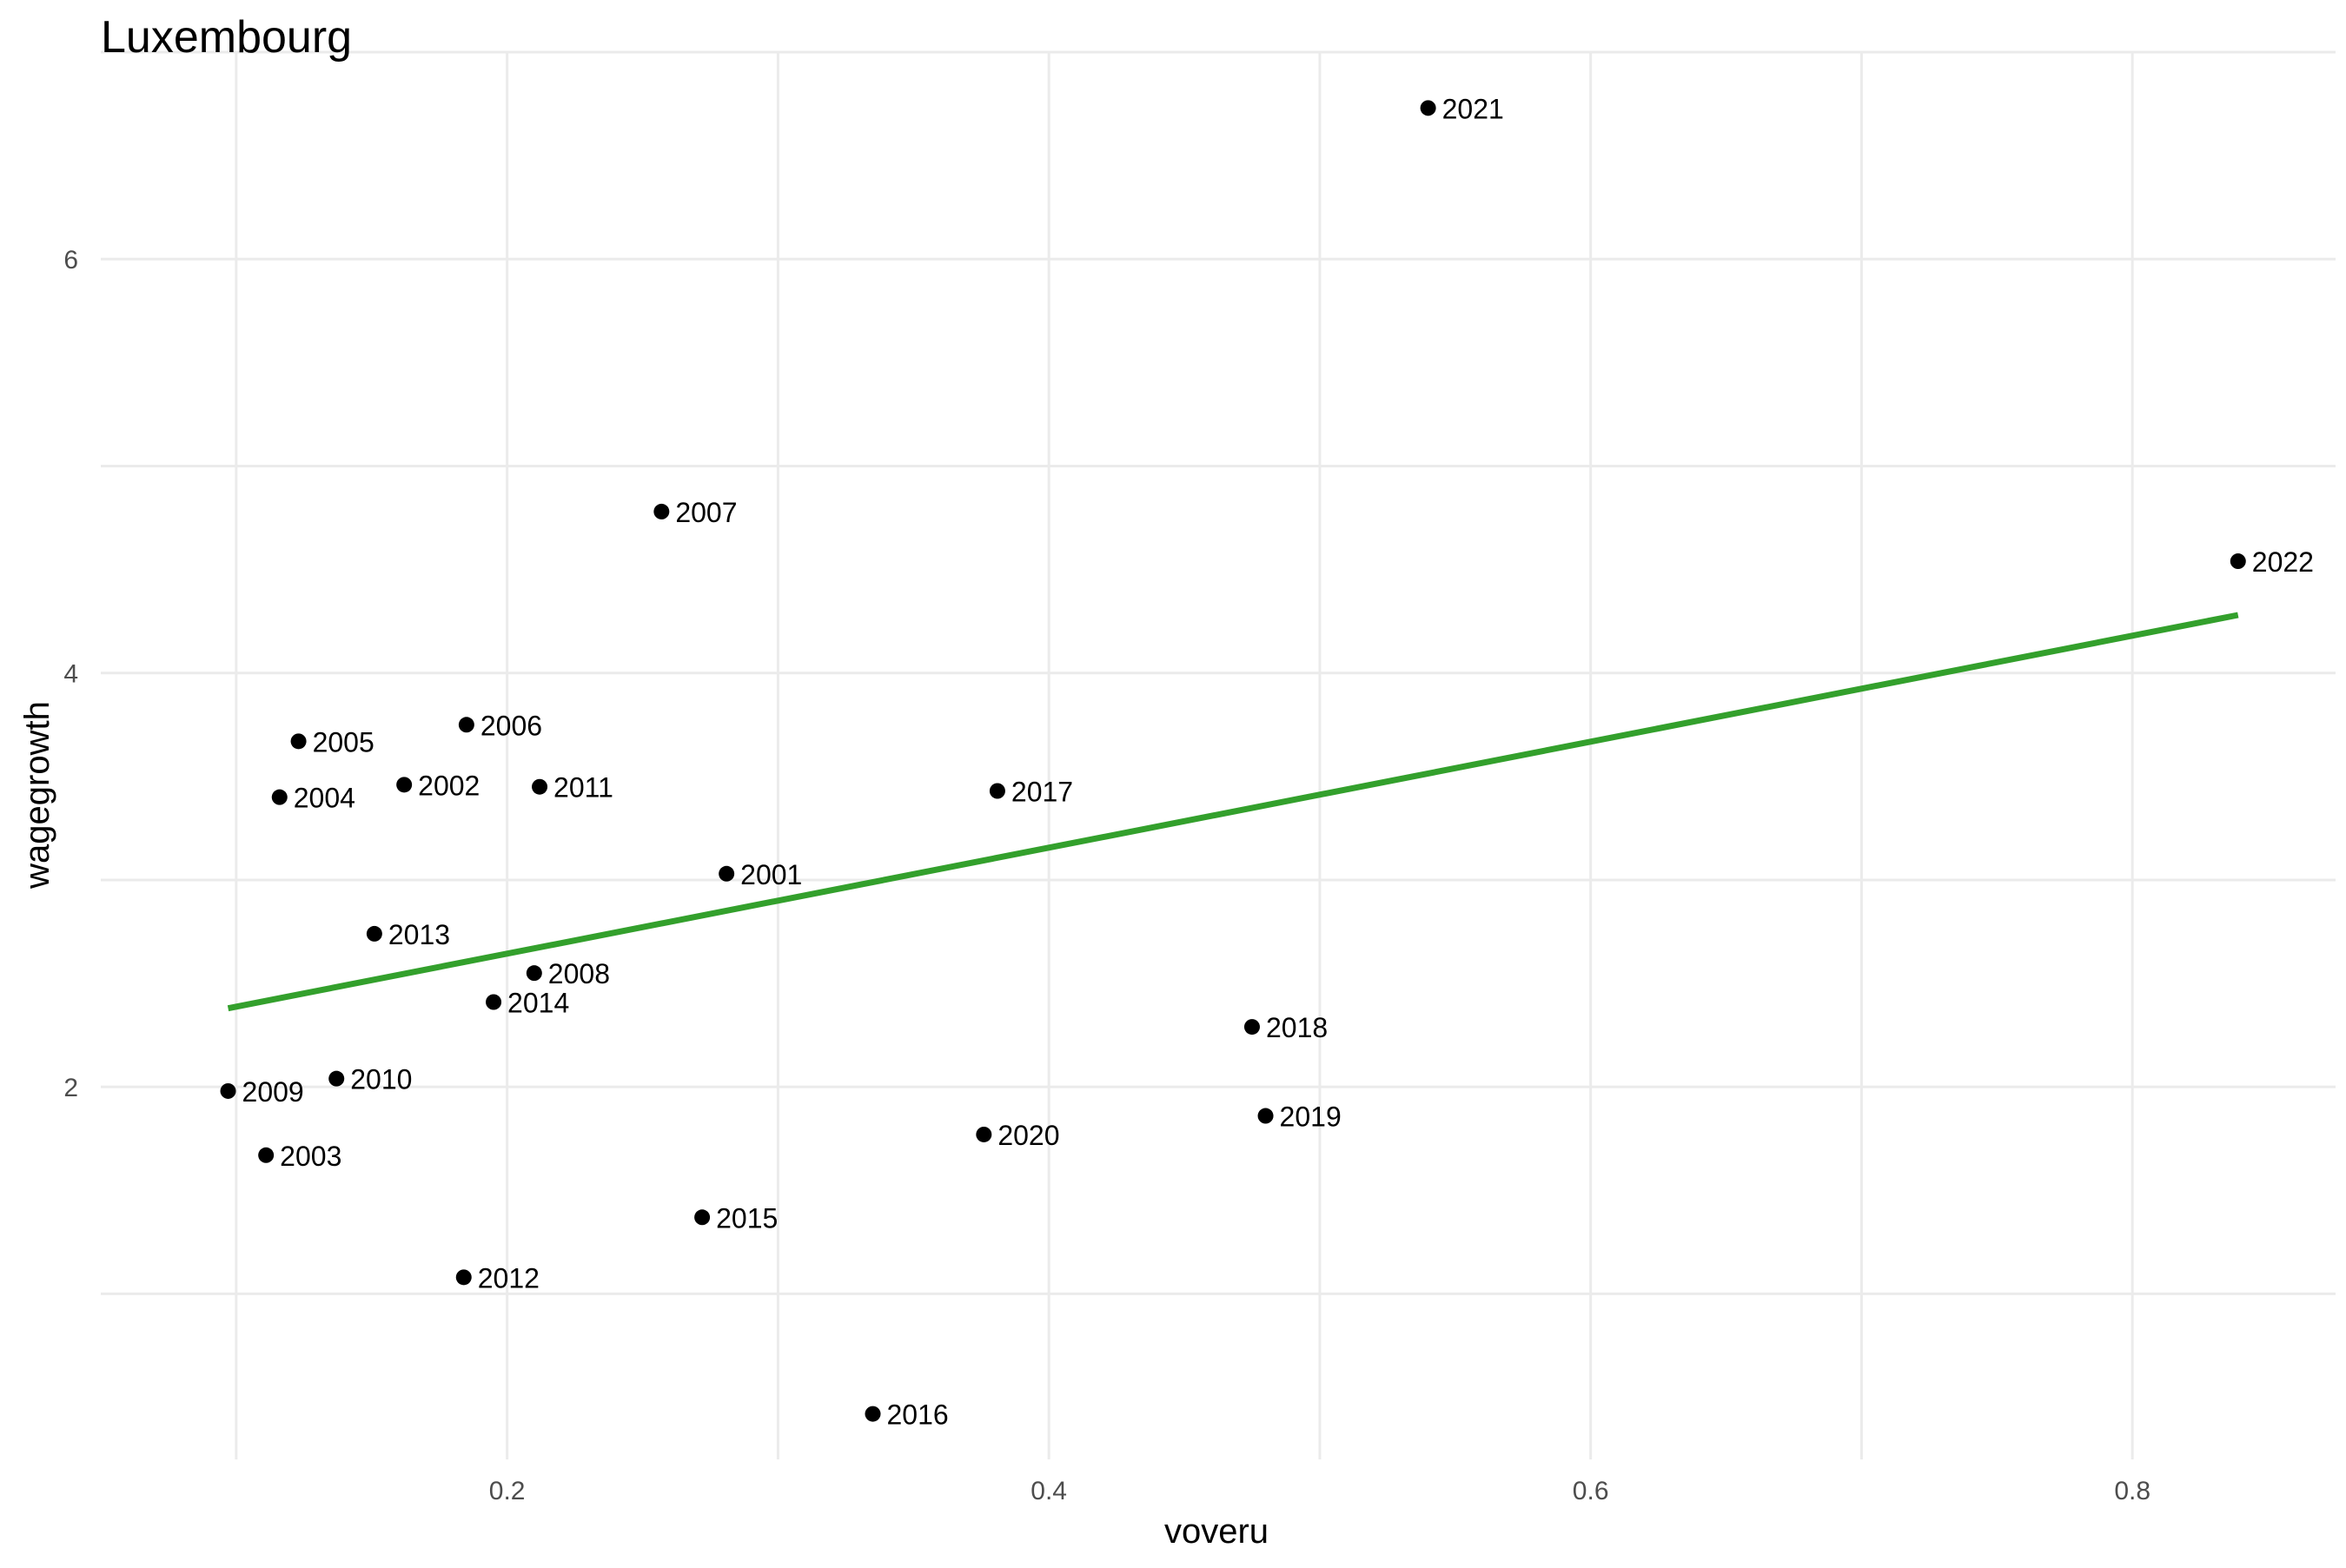  Describe the element at coordinates (2283, 562) in the screenshot. I see `point-label: 2022` at that location.